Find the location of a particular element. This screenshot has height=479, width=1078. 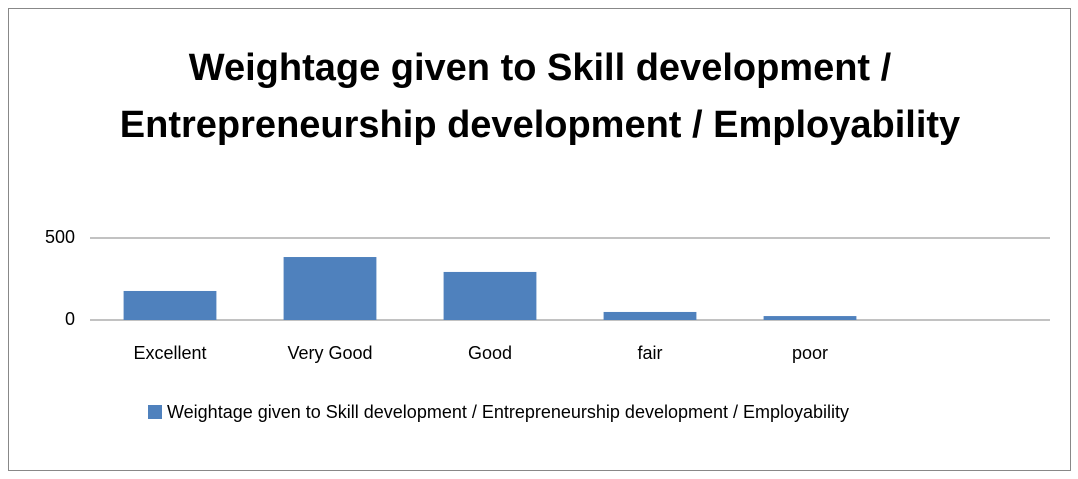

legend-swatch is located at coordinates (155, 412).